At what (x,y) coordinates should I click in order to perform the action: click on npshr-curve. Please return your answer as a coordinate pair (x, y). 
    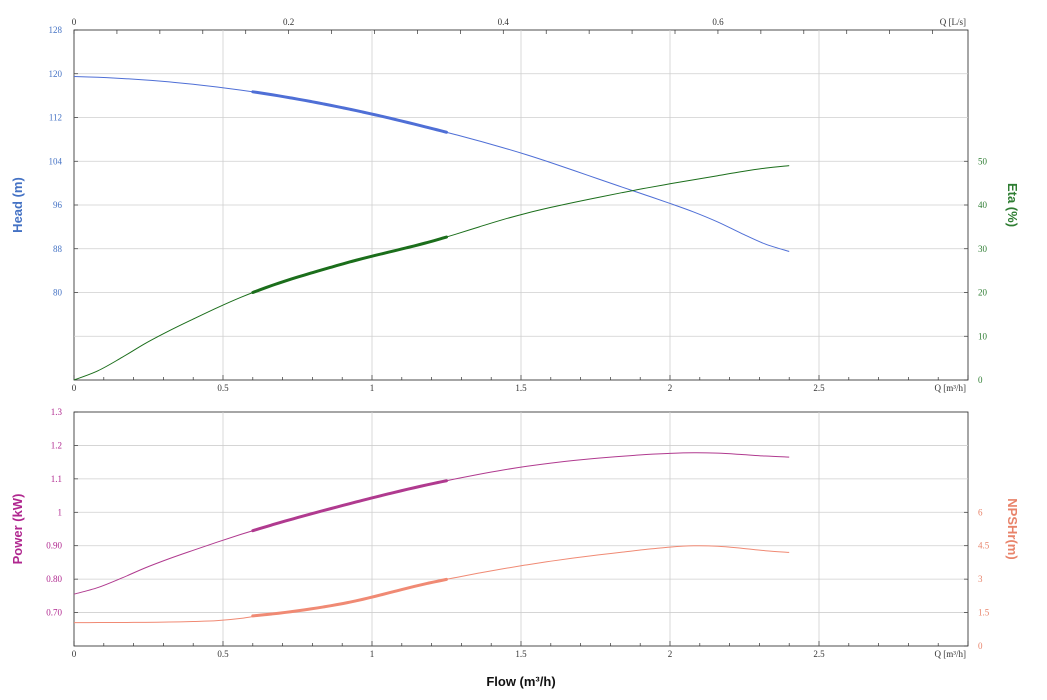
    Looking at the image, I should click on (431, 584).